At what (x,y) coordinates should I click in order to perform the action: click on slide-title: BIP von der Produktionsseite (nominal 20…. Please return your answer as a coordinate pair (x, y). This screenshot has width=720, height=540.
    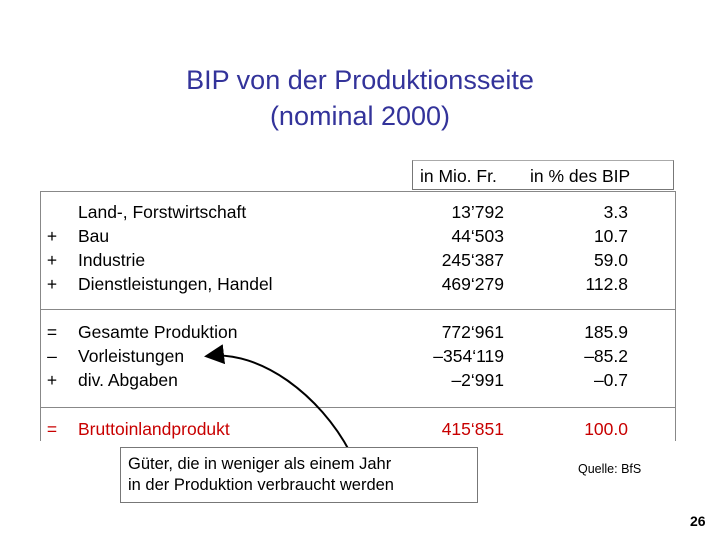
    Looking at the image, I should click on (360, 98).